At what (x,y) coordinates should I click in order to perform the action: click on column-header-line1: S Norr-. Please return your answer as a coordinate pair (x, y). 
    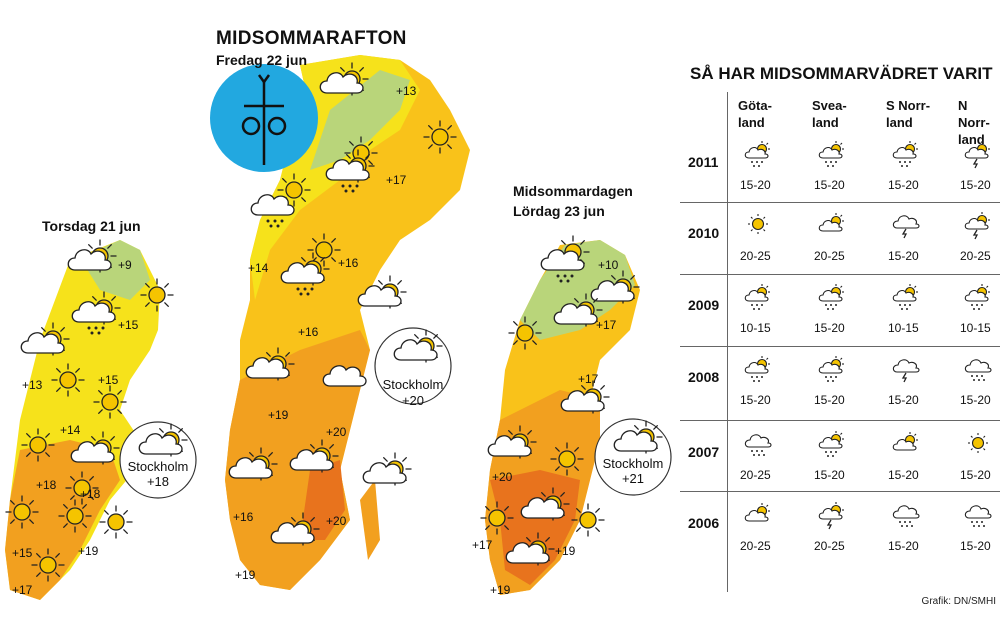
    Looking at the image, I should click on (908, 105).